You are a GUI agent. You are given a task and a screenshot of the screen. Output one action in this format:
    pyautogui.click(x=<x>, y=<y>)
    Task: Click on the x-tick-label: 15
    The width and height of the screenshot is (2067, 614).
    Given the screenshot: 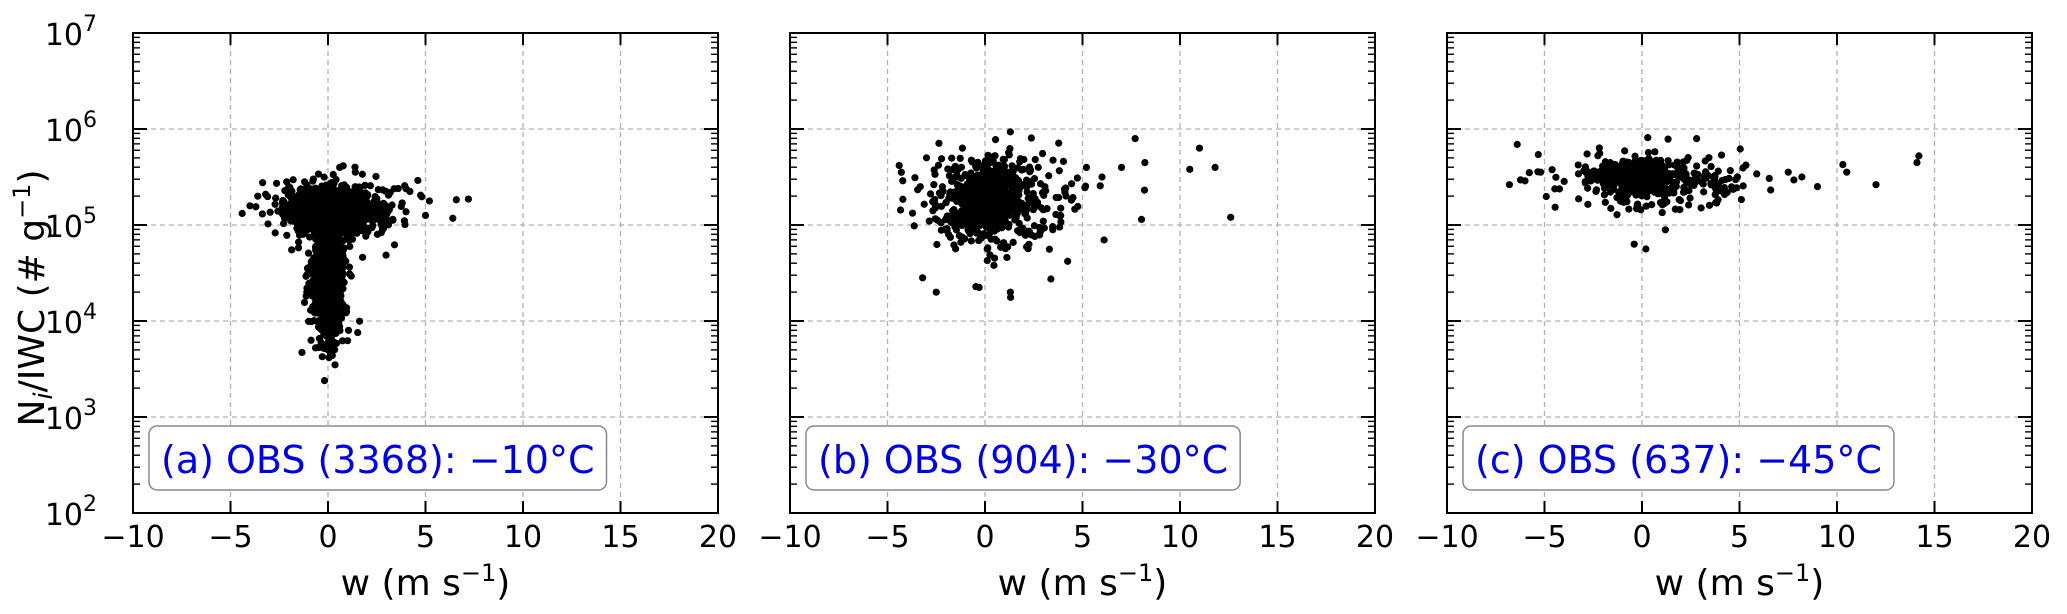 What is the action you would take?
    pyautogui.click(x=620, y=537)
    